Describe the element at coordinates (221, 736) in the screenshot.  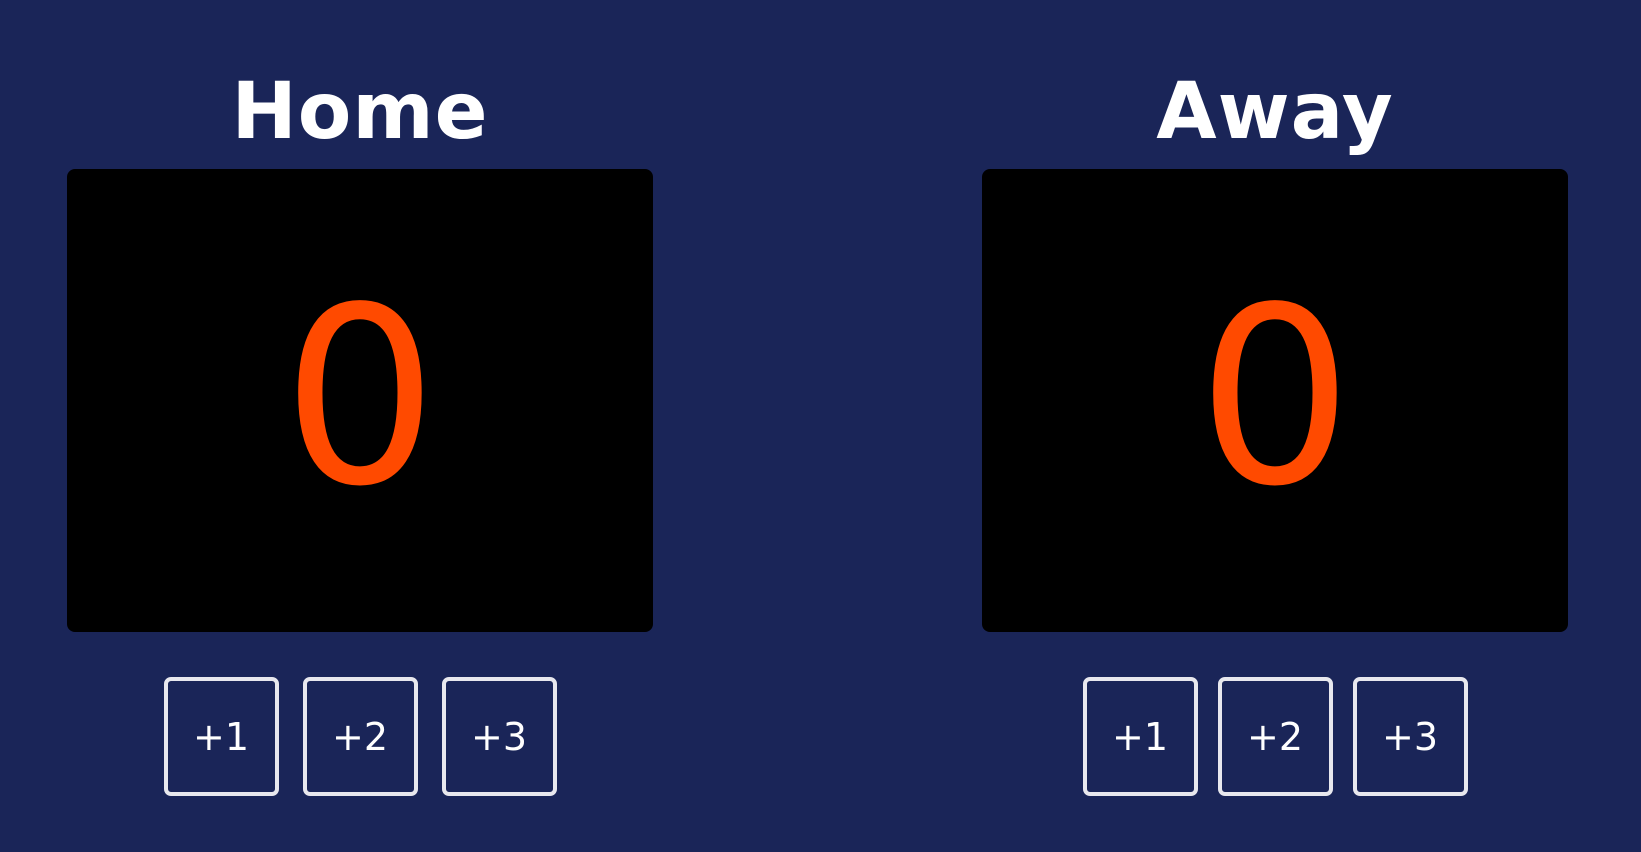
I see `home-add-1-button: +1` at that location.